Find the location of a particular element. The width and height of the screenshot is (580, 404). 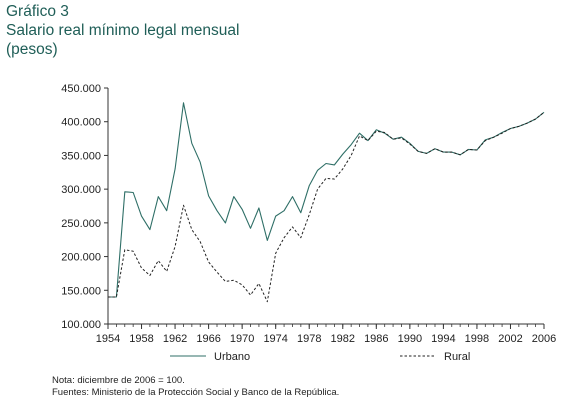

x-tick-label: 1994 is located at coordinates (443, 339).